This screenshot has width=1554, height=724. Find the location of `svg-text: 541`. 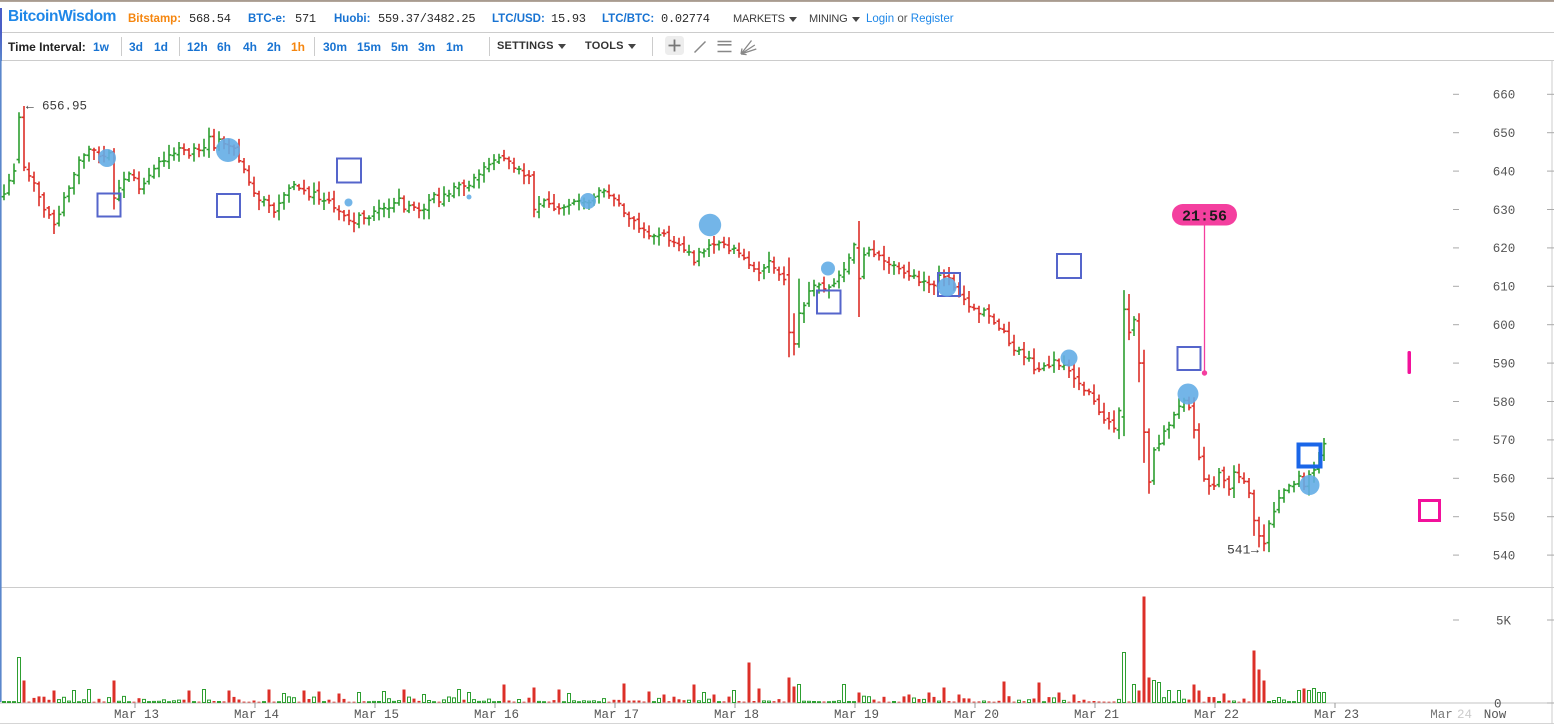

svg-text: 541 is located at coordinates (1239, 550).